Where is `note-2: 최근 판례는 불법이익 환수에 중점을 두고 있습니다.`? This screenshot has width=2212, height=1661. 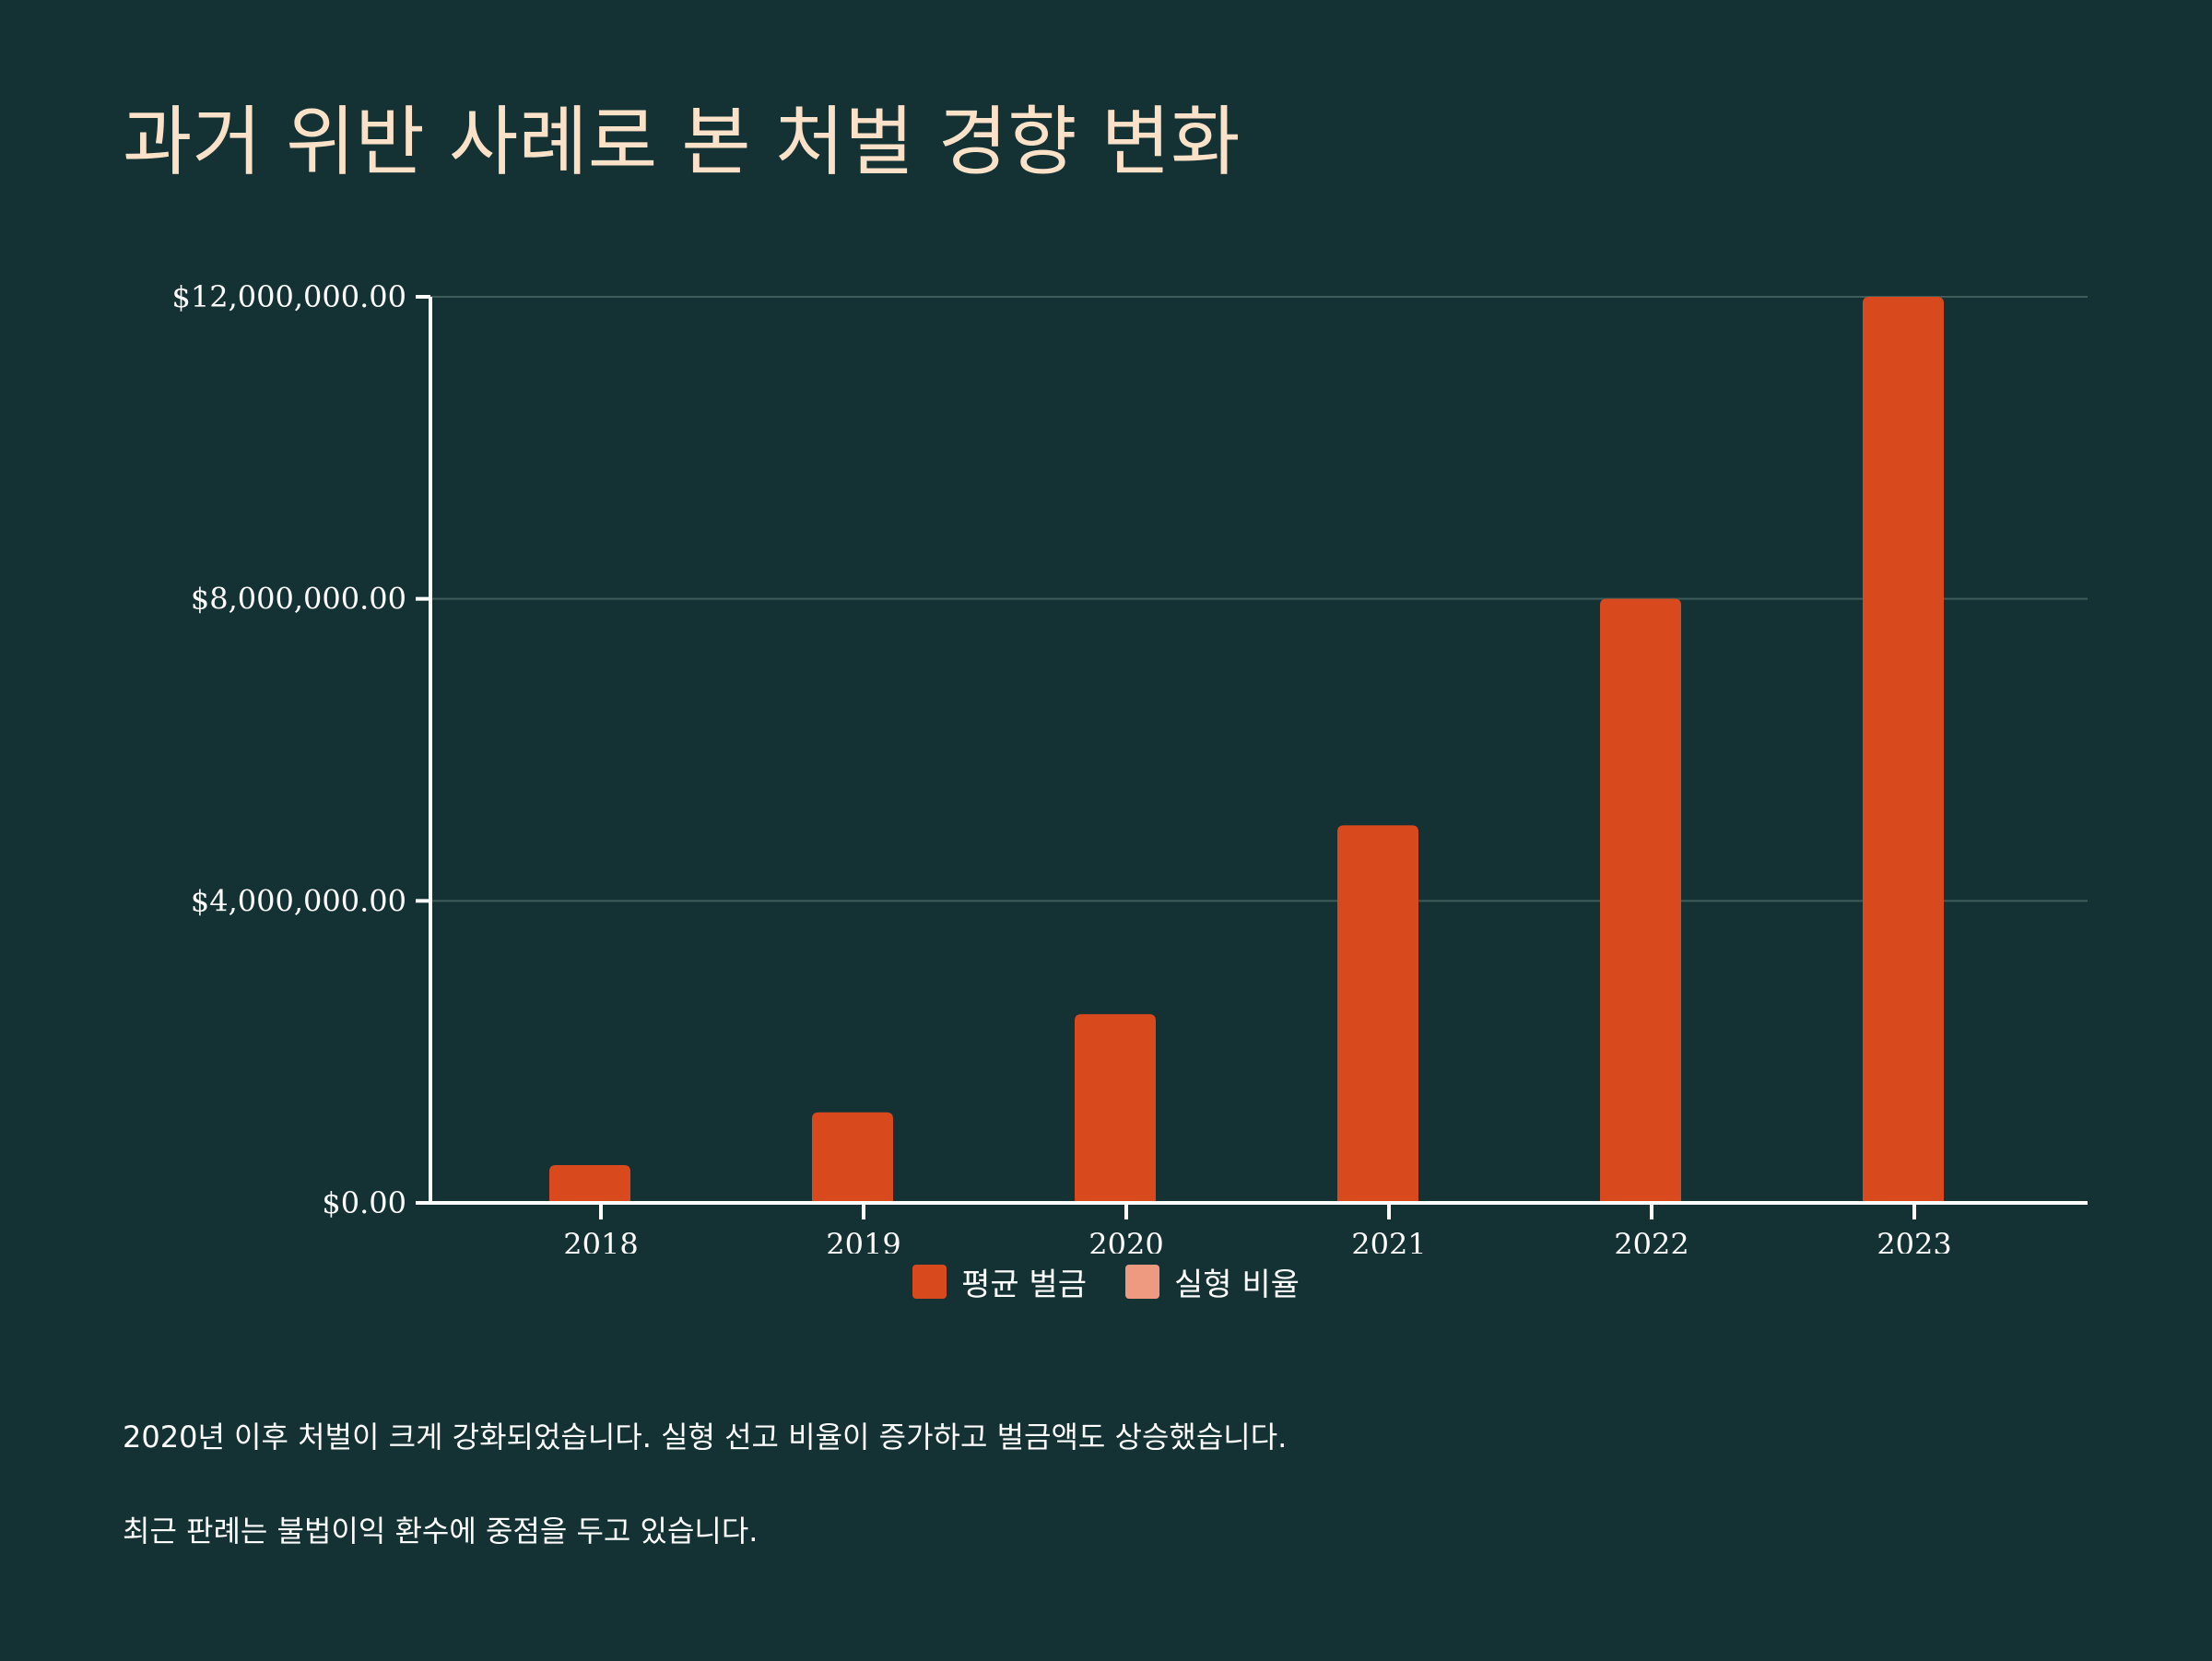
note-2: 최근 판례는 불법이익 환수에 중점을 두고 있습니다. is located at coordinates (441, 1531).